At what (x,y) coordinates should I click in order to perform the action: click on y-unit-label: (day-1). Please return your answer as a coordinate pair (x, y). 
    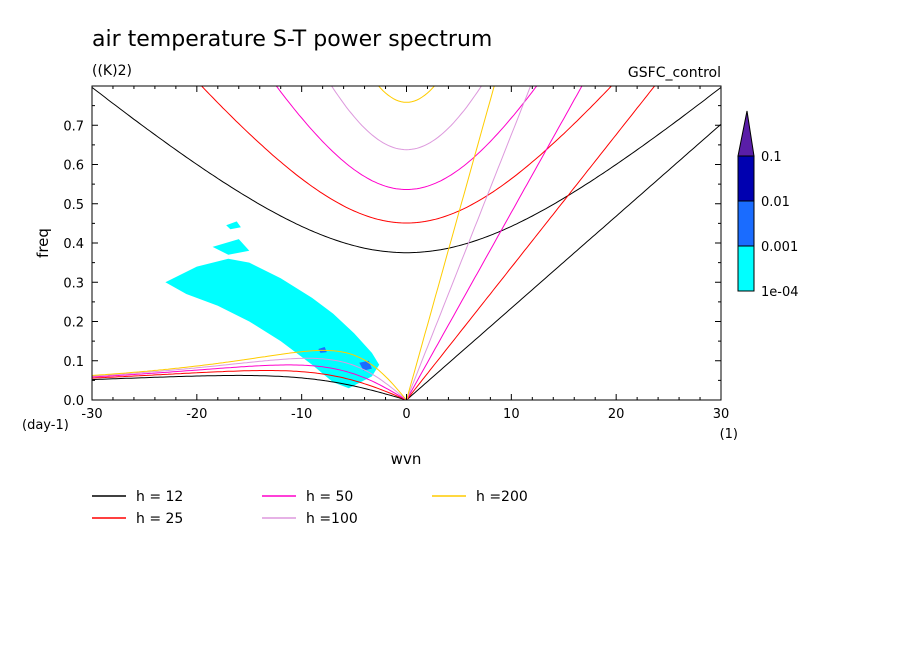
    Looking at the image, I should click on (45, 425).